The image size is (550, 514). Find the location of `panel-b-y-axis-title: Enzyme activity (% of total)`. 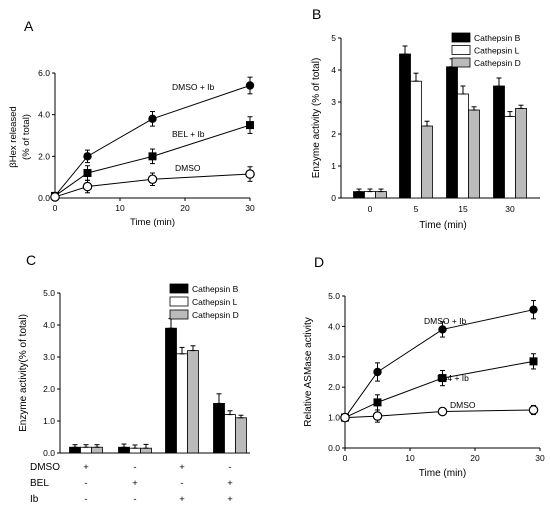

panel-b-y-axis-title: Enzyme activity (% of total) is located at coordinates (316, 118).